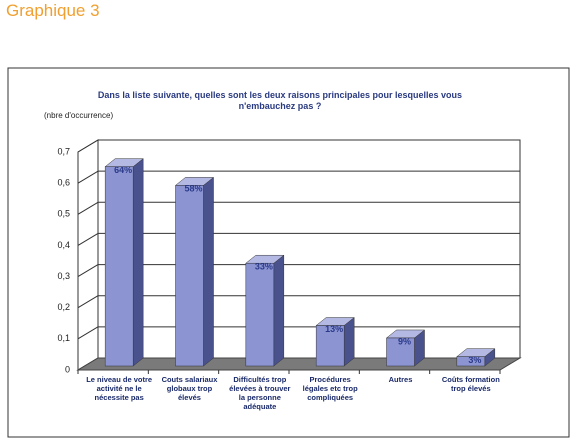 The height and width of the screenshot is (440, 576). Describe the element at coordinates (53, 10) in the screenshot. I see `header-title: Graphique 3` at that location.